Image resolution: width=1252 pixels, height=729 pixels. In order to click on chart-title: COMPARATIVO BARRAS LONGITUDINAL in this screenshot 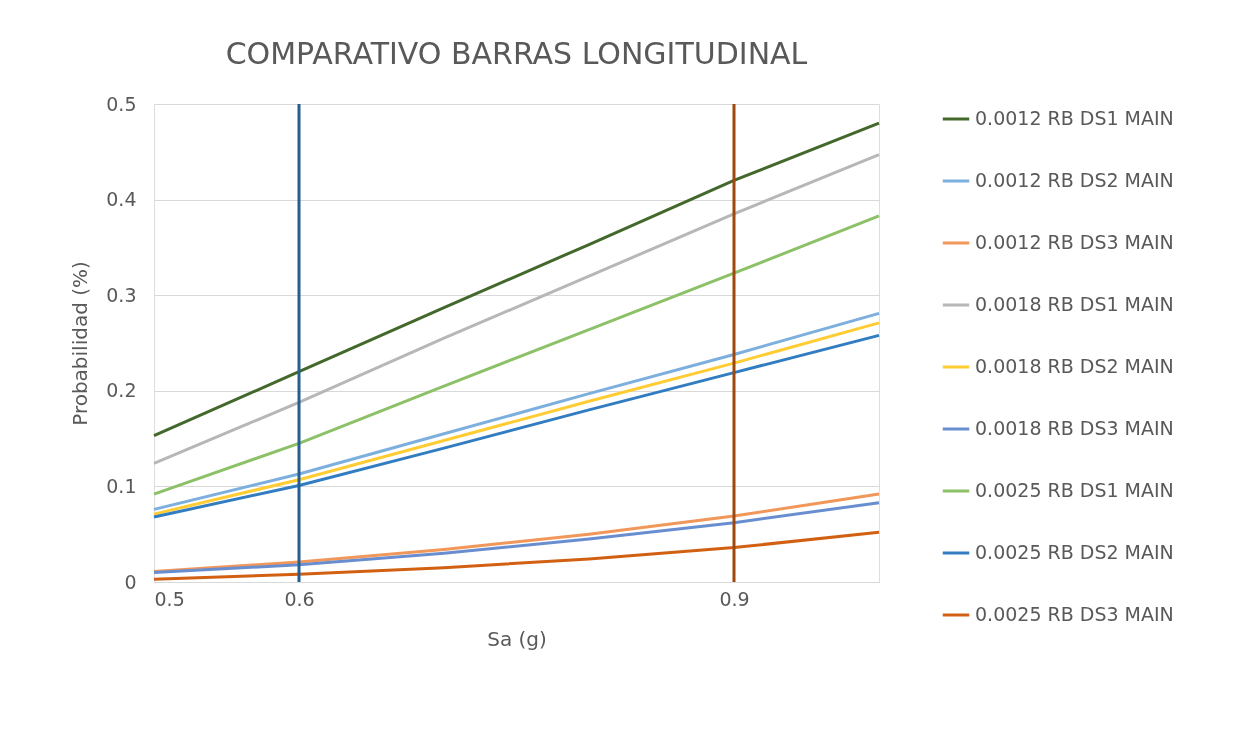, I will do `click(516, 53)`.